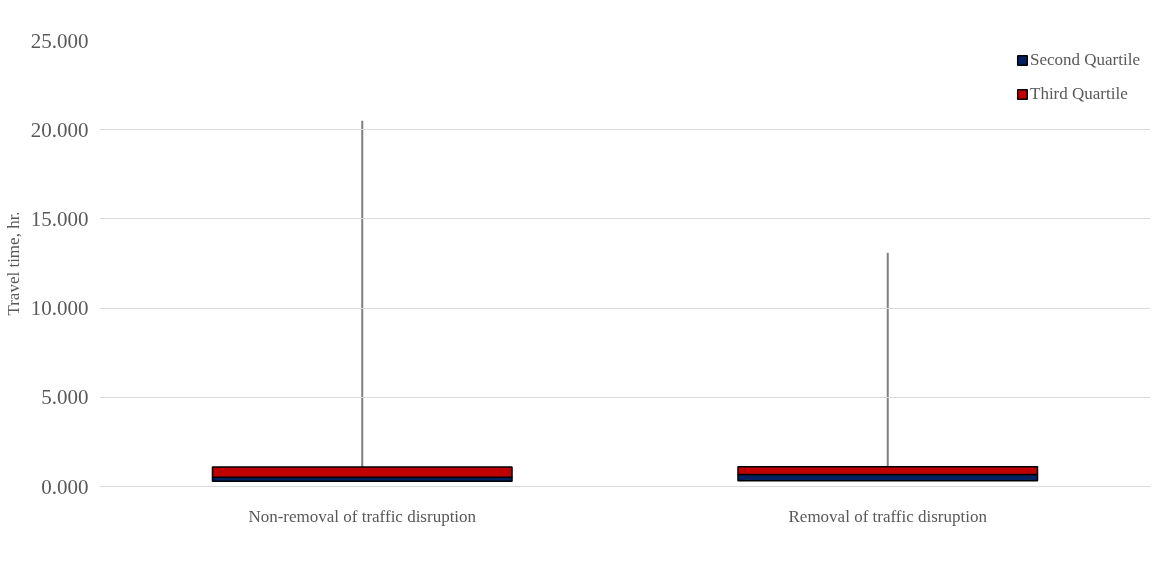 The width and height of the screenshot is (1162, 588). Describe the element at coordinates (1085, 60) in the screenshot. I see `legend-label: Second Quartile` at that location.